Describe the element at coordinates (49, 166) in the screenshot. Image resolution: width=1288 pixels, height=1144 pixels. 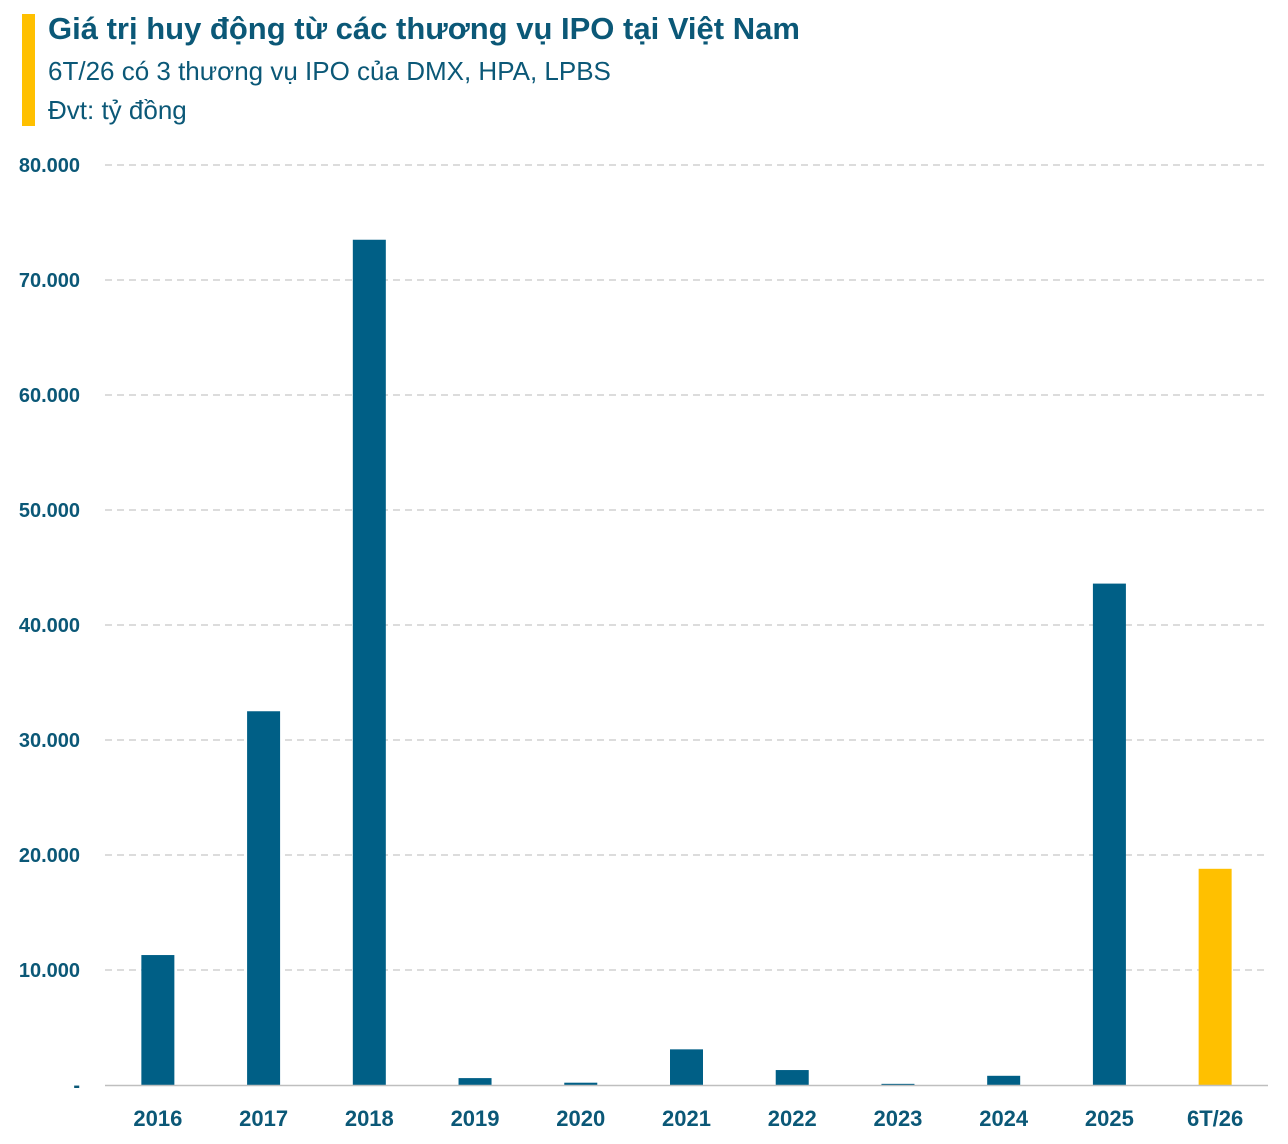
I see `y-tick-label: 80.000` at that location.